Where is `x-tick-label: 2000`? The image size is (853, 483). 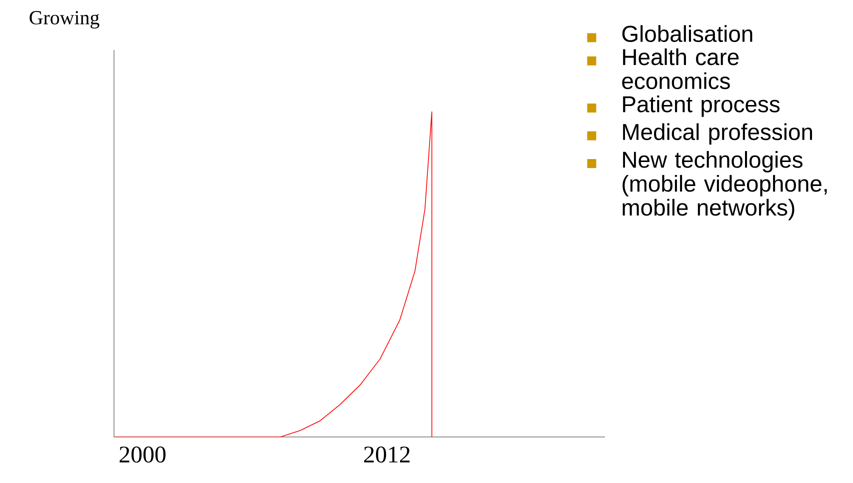 x-tick-label: 2000 is located at coordinates (143, 454).